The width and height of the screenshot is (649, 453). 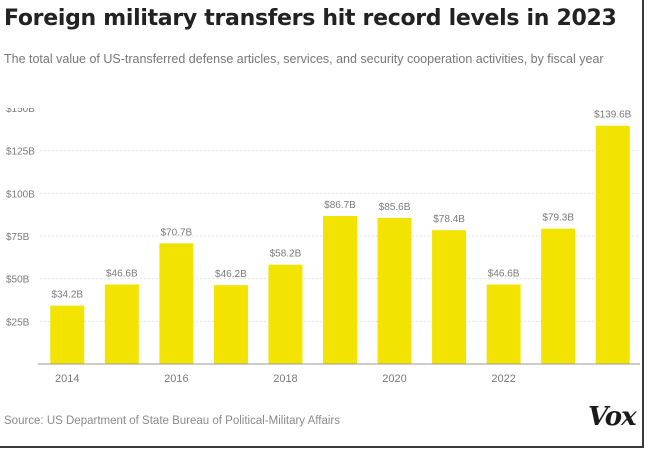 What do you see at coordinates (449, 219) in the screenshot?
I see `bar-value-label: $78.4B` at bounding box center [449, 219].